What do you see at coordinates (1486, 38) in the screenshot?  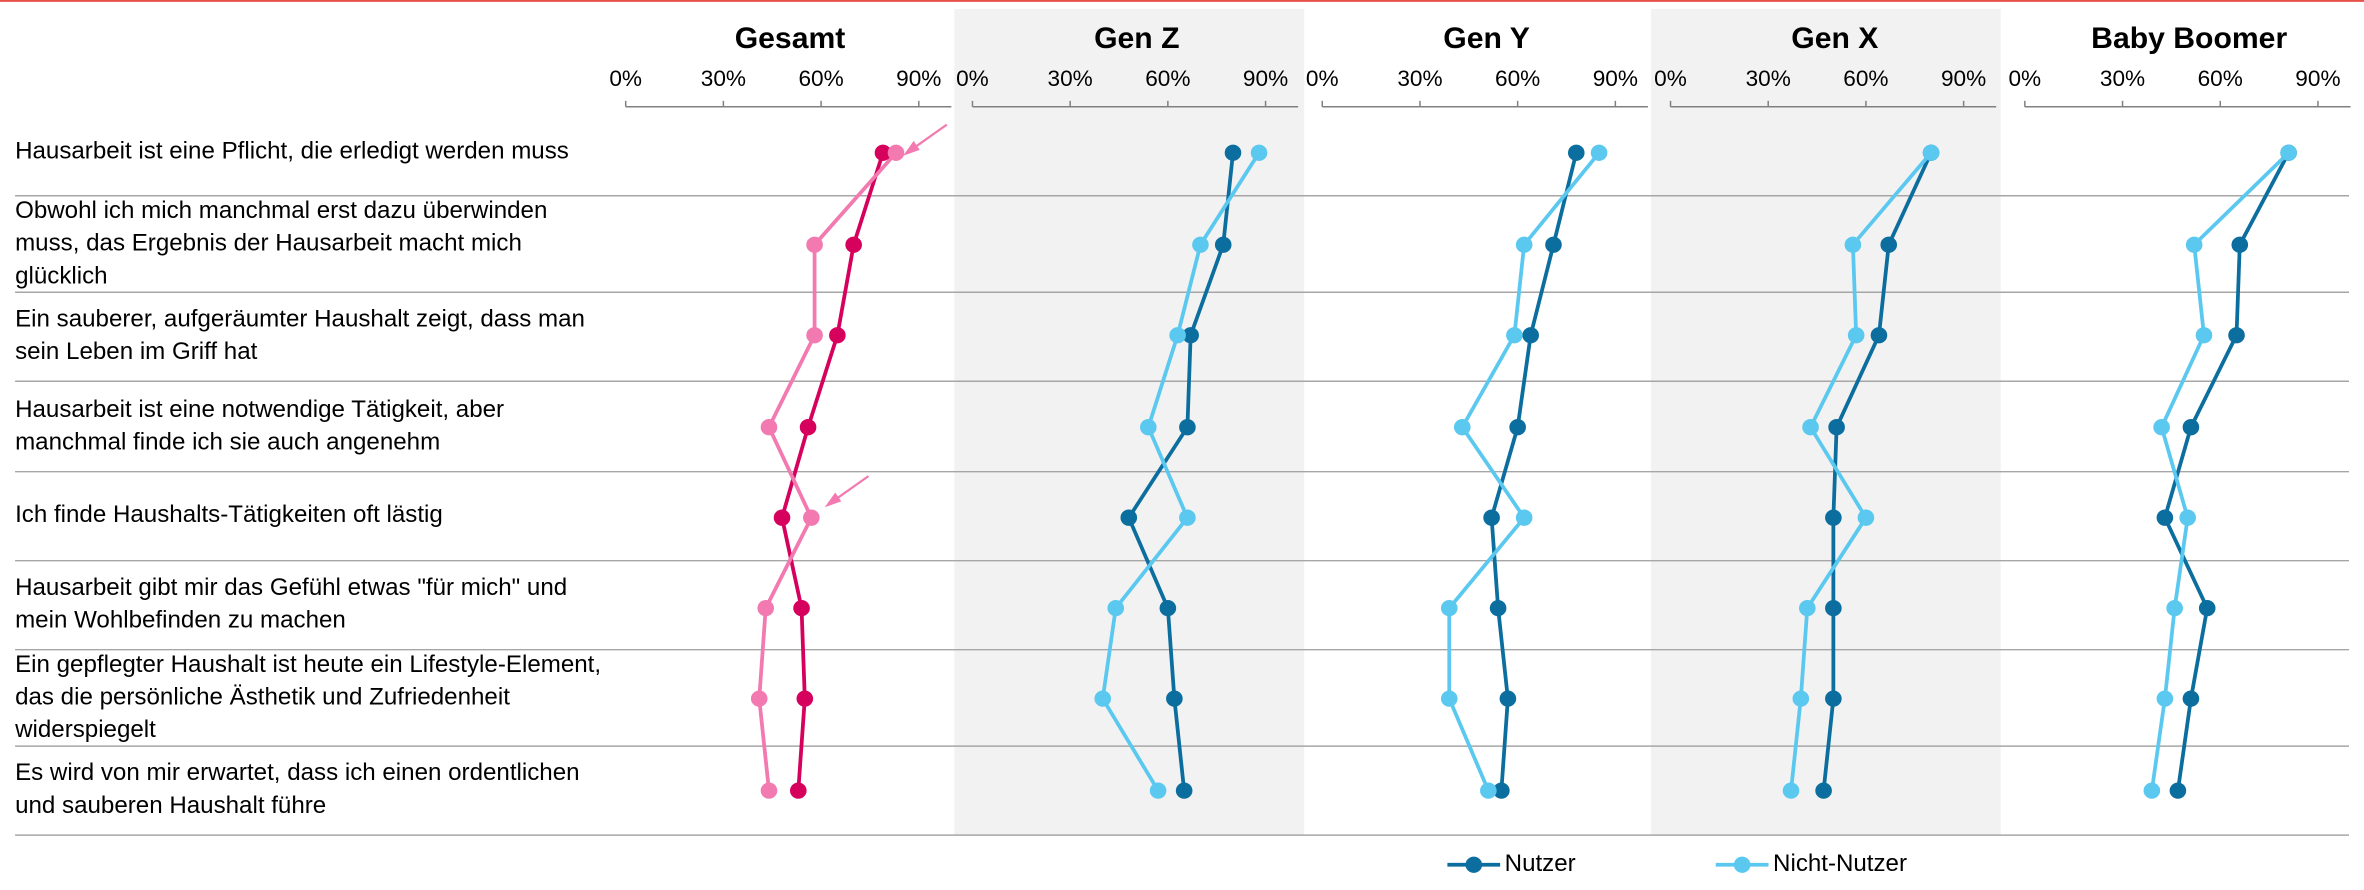 I see `panel-title: Gen Y` at bounding box center [1486, 38].